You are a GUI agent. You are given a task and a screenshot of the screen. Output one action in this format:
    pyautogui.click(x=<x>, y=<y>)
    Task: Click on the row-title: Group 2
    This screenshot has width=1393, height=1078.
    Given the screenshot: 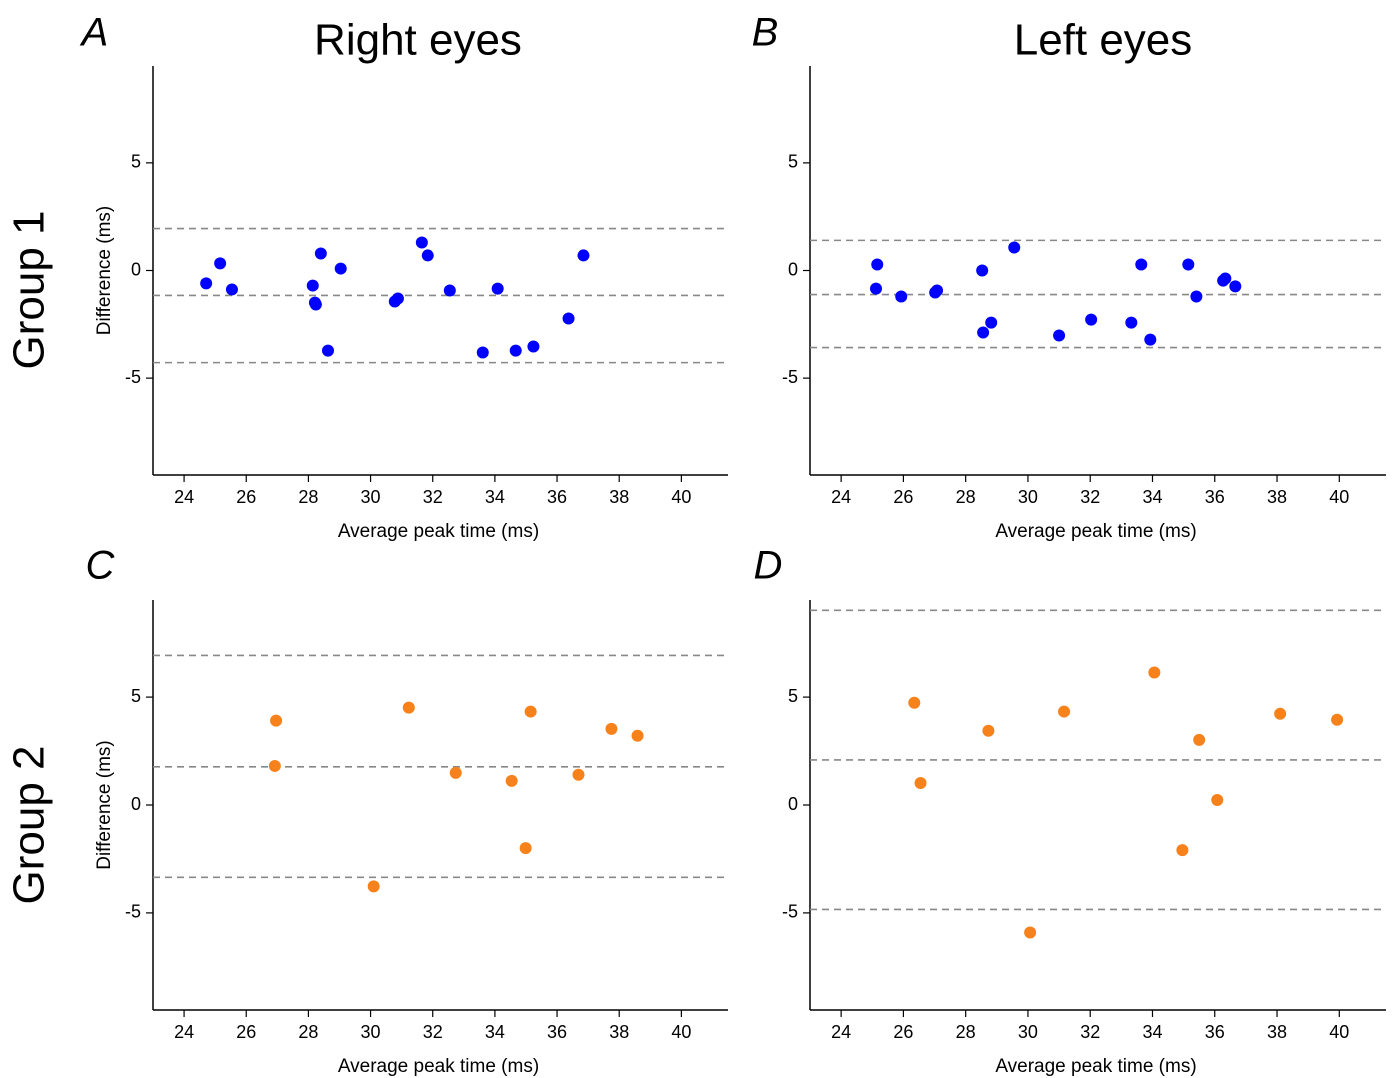 What is the action you would take?
    pyautogui.click(x=29, y=825)
    